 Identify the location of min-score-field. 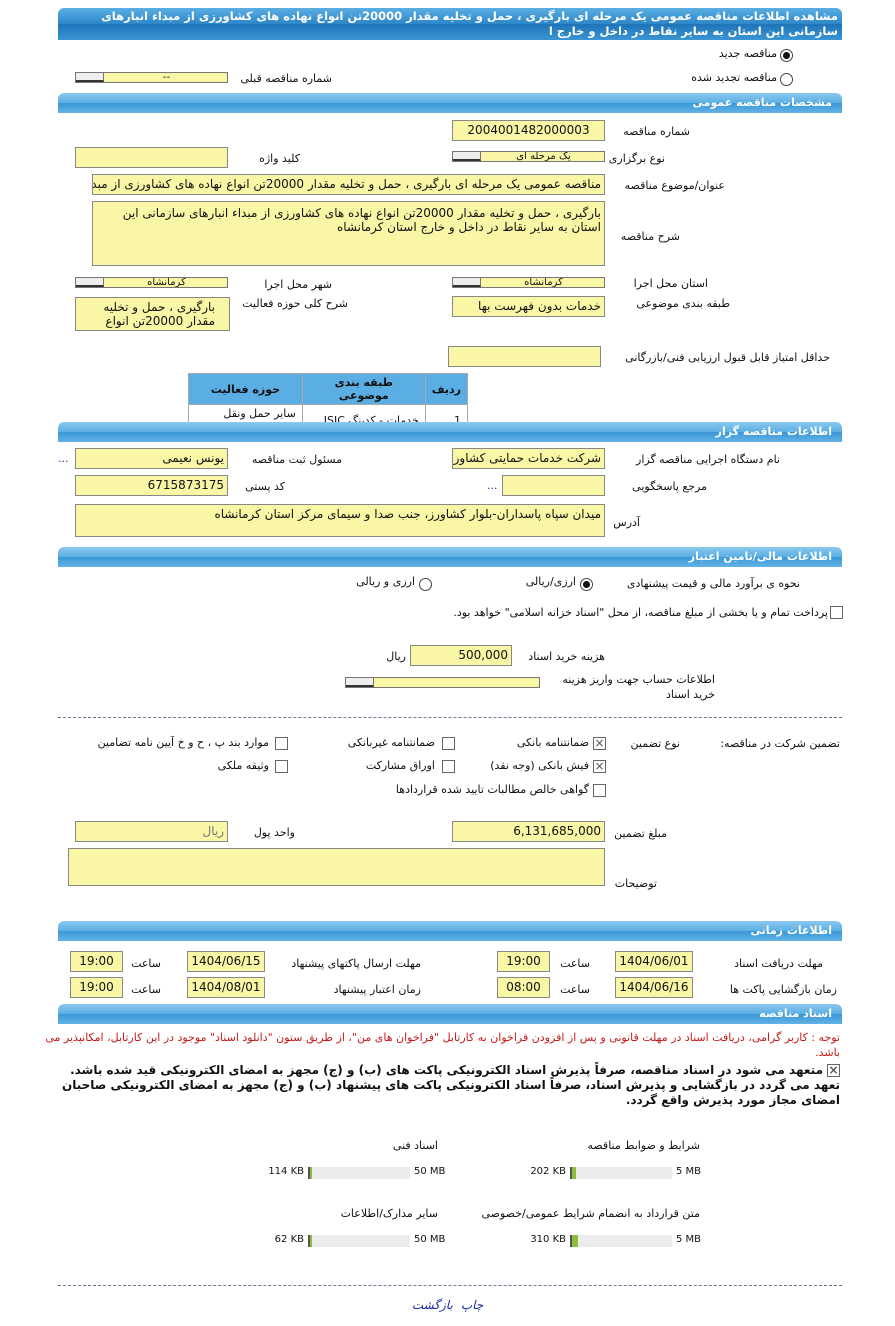
(524, 356).